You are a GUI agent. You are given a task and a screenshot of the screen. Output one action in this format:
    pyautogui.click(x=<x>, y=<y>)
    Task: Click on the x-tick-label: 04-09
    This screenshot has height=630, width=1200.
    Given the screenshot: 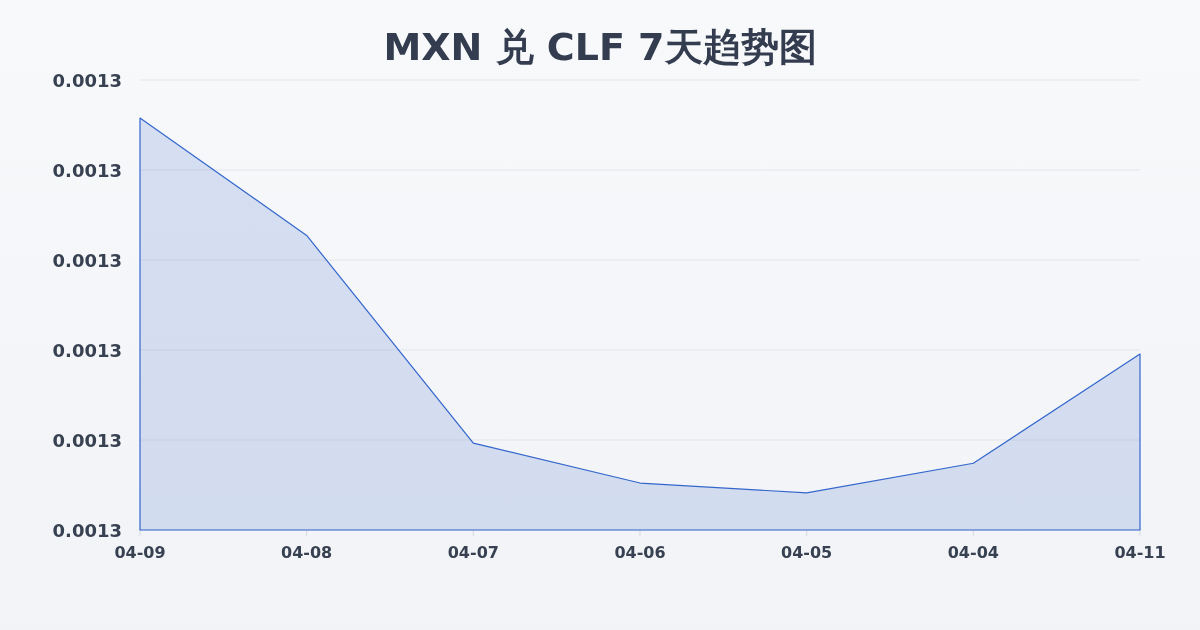 What is the action you would take?
    pyautogui.click(x=140, y=552)
    